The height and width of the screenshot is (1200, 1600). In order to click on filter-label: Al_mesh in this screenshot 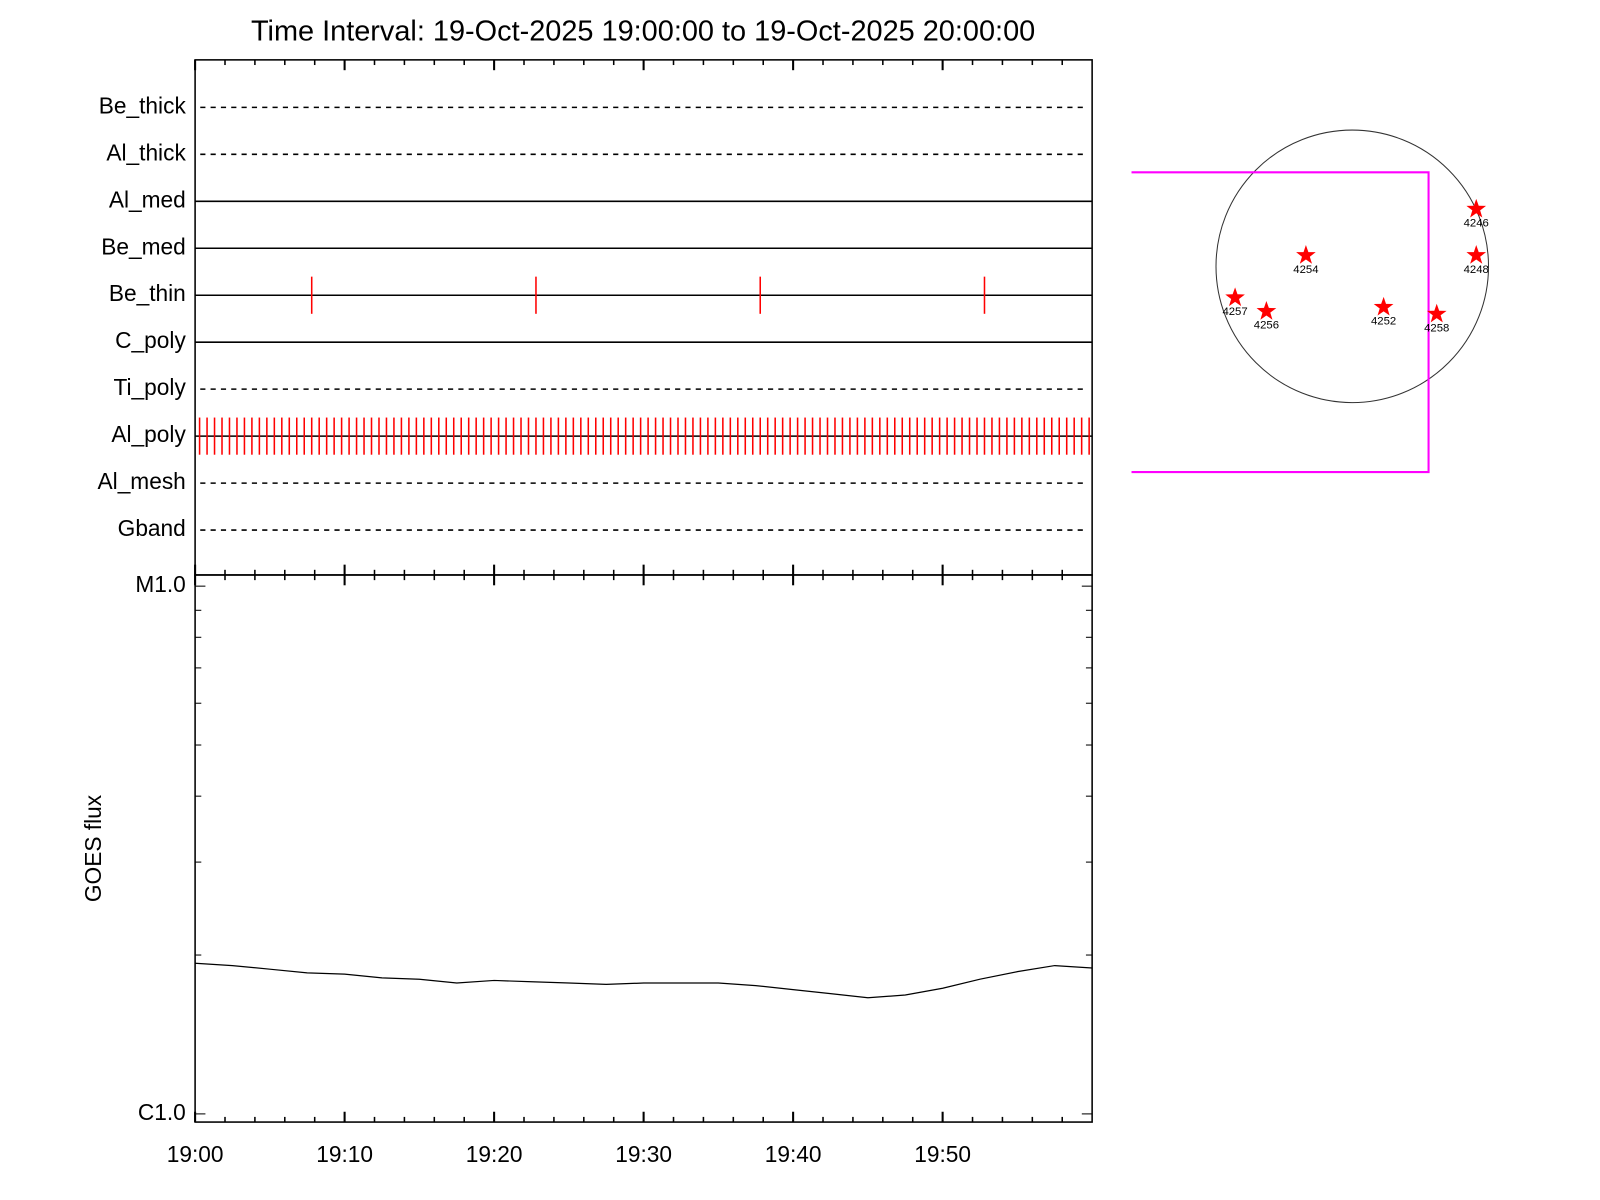, I will do `click(142, 481)`.